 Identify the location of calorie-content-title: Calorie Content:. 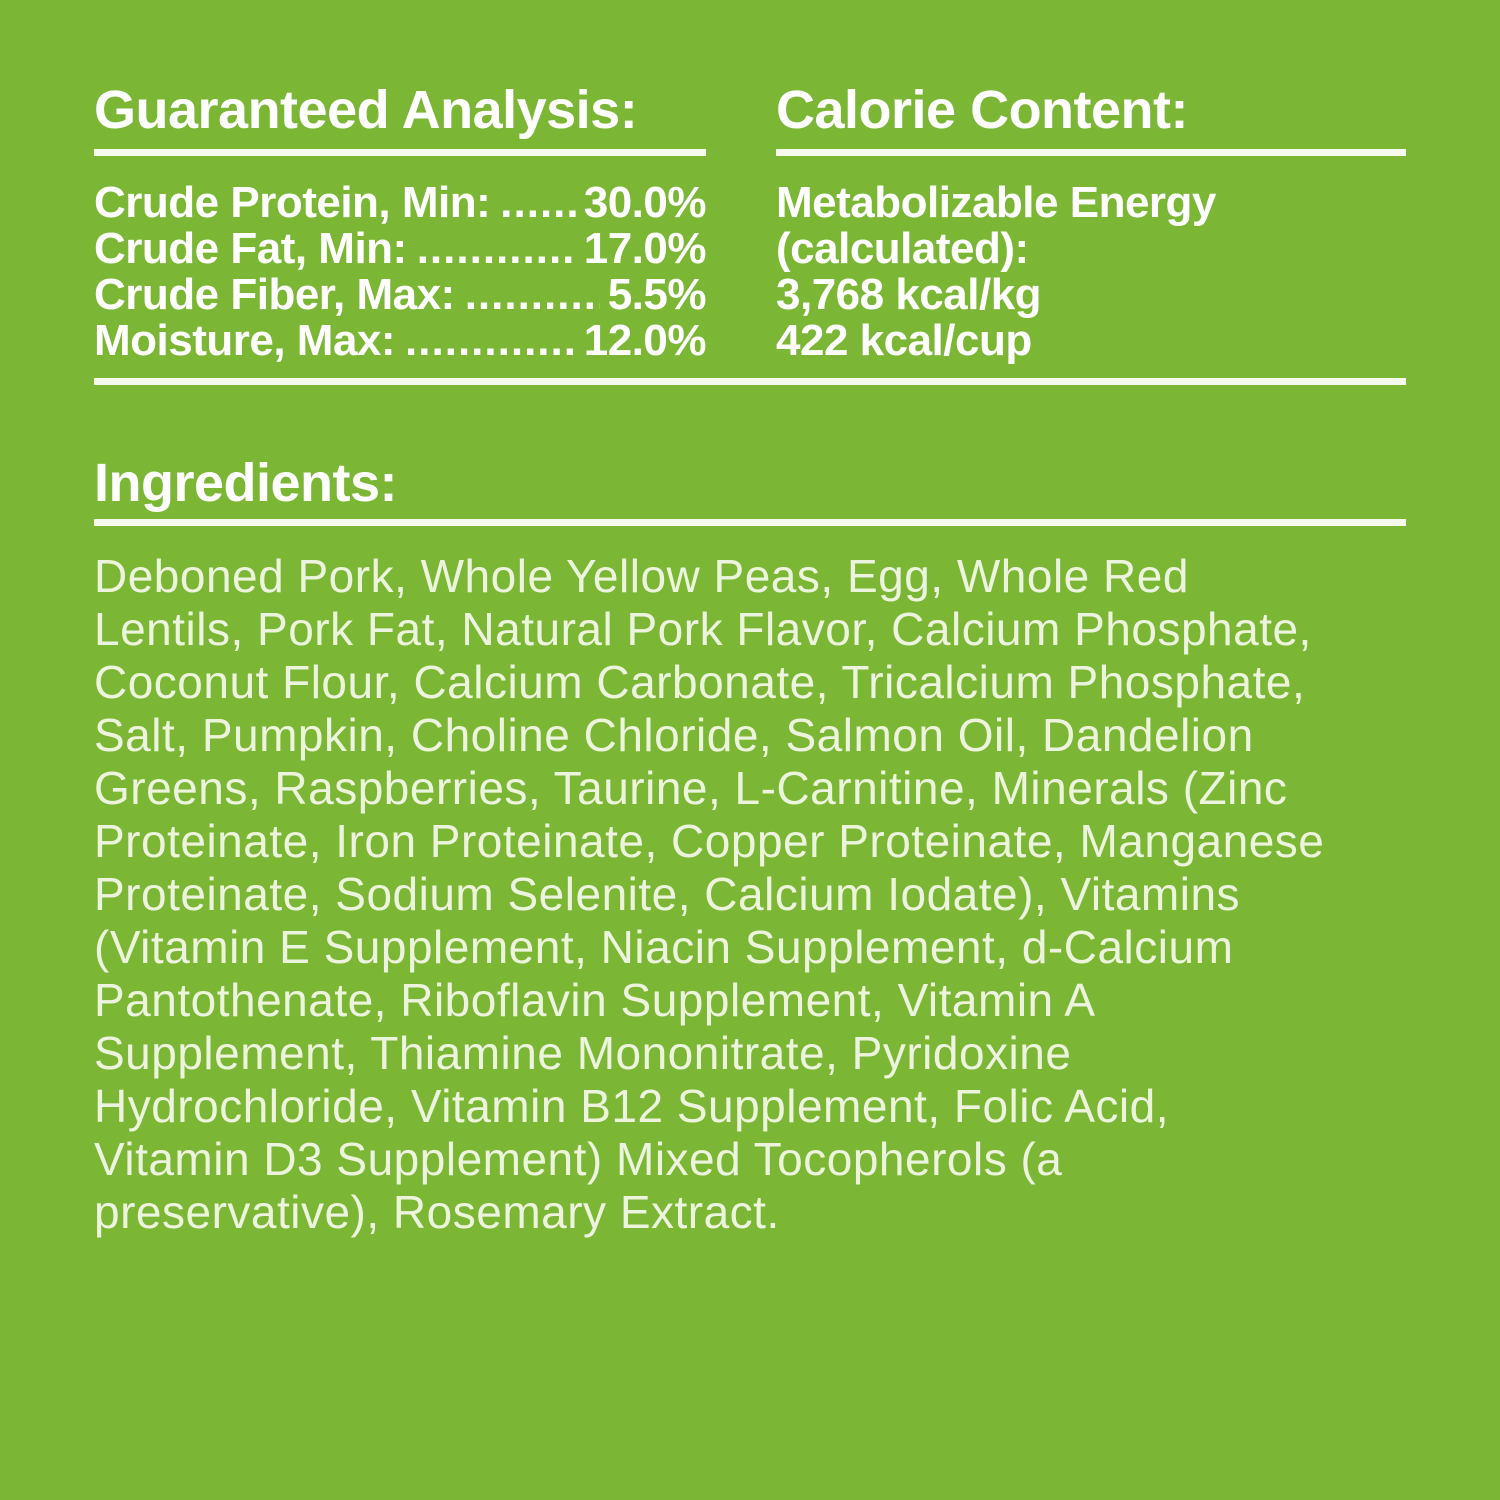
(982, 110).